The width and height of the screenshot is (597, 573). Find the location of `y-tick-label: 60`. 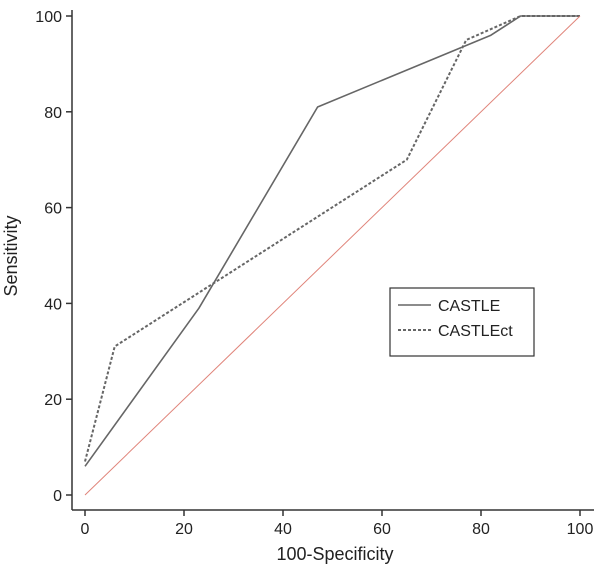

y-tick-label: 60 is located at coordinates (53, 209).